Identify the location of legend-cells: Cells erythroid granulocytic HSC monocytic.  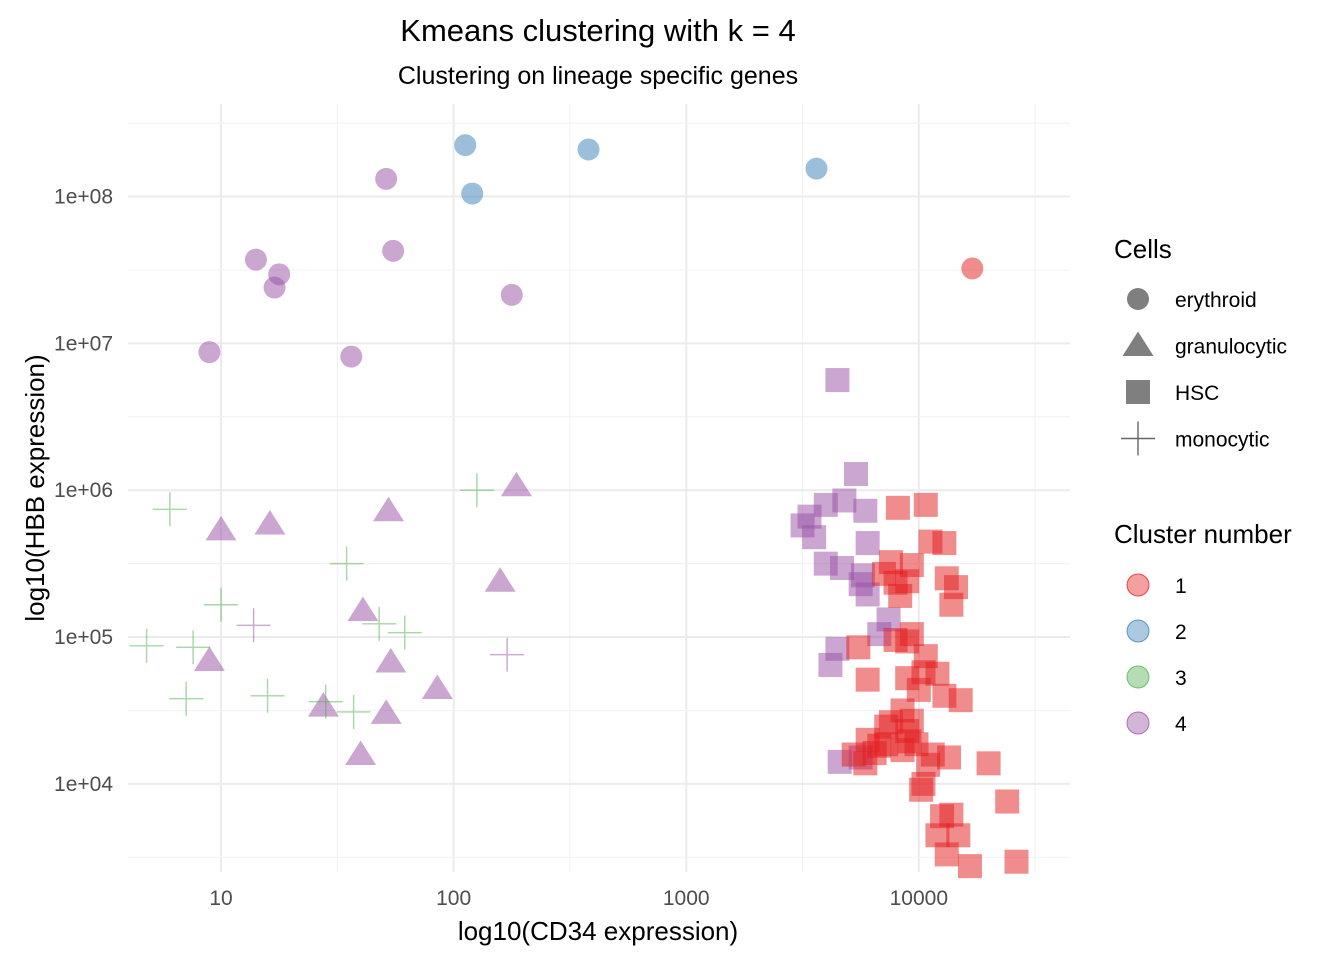
(1200, 345).